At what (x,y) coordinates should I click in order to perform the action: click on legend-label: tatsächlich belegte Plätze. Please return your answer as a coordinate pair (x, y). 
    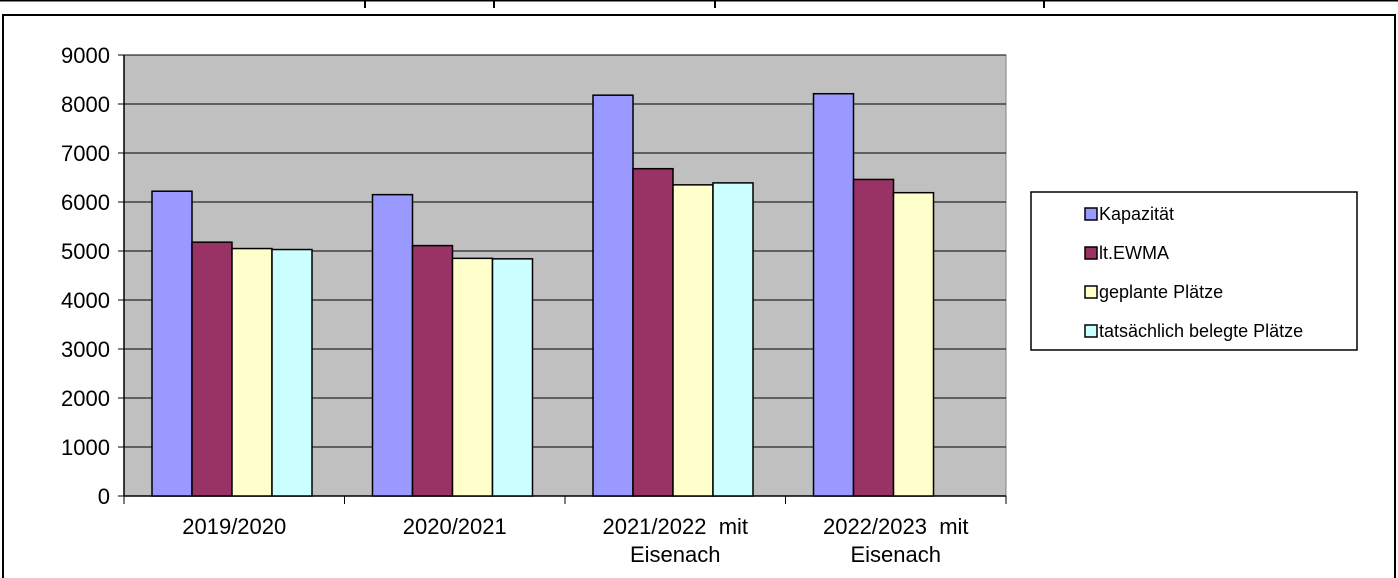
    Looking at the image, I should click on (1201, 331).